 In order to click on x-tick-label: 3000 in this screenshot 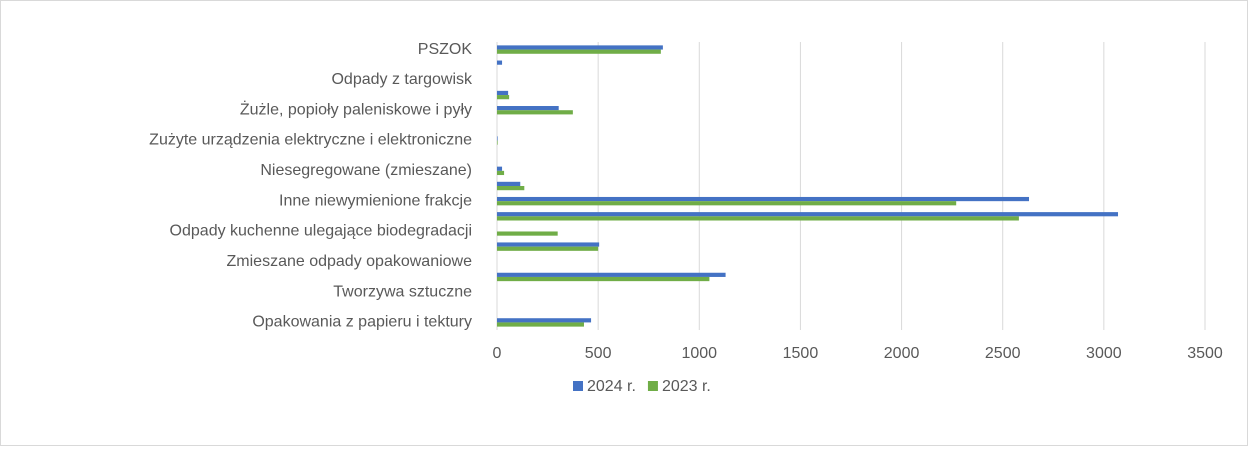, I will do `click(1104, 353)`.